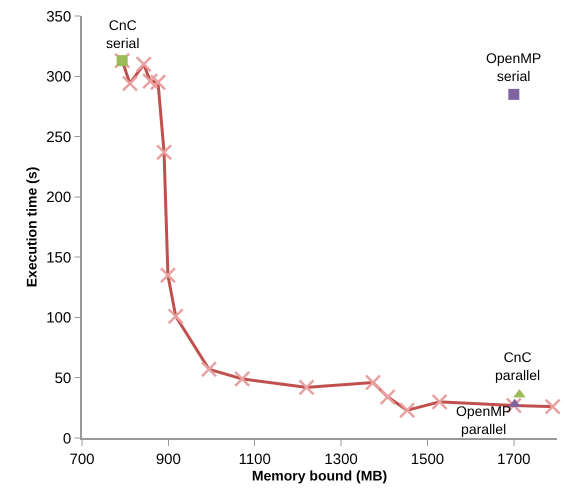  What do you see at coordinates (59, 318) in the screenshot?
I see `y-tick-label: 100` at bounding box center [59, 318].